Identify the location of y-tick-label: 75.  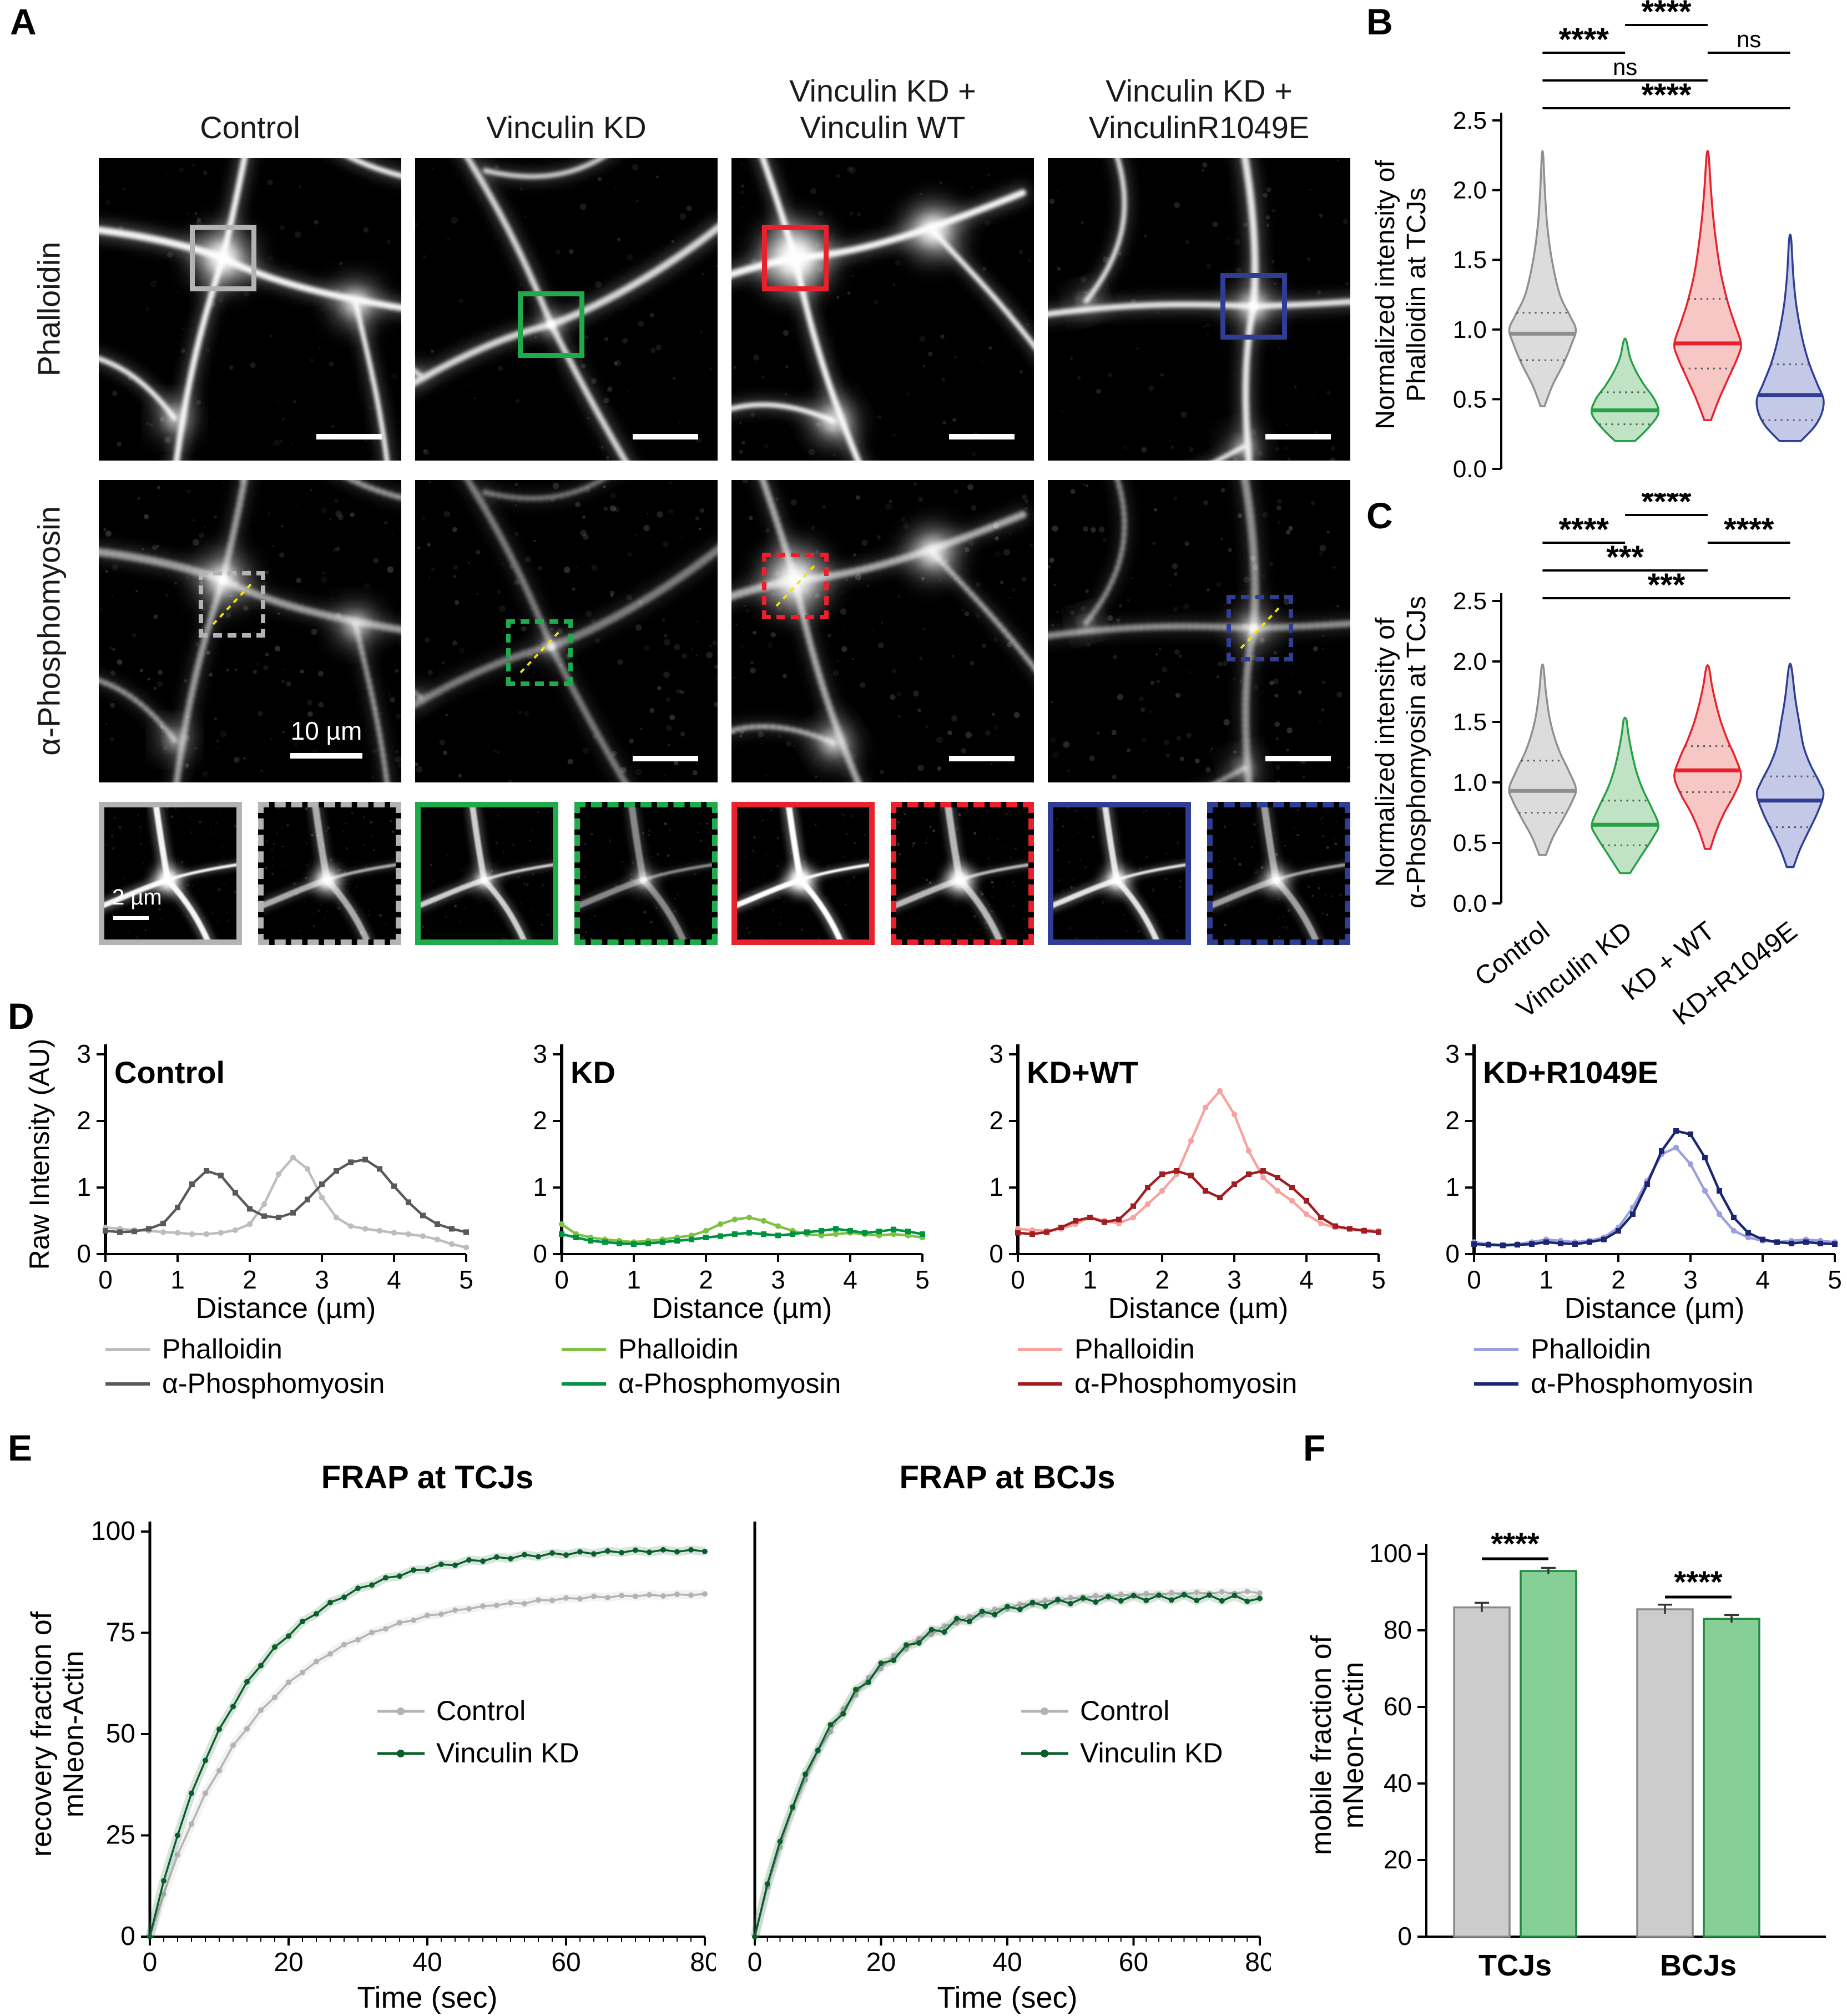
(120, 1633).